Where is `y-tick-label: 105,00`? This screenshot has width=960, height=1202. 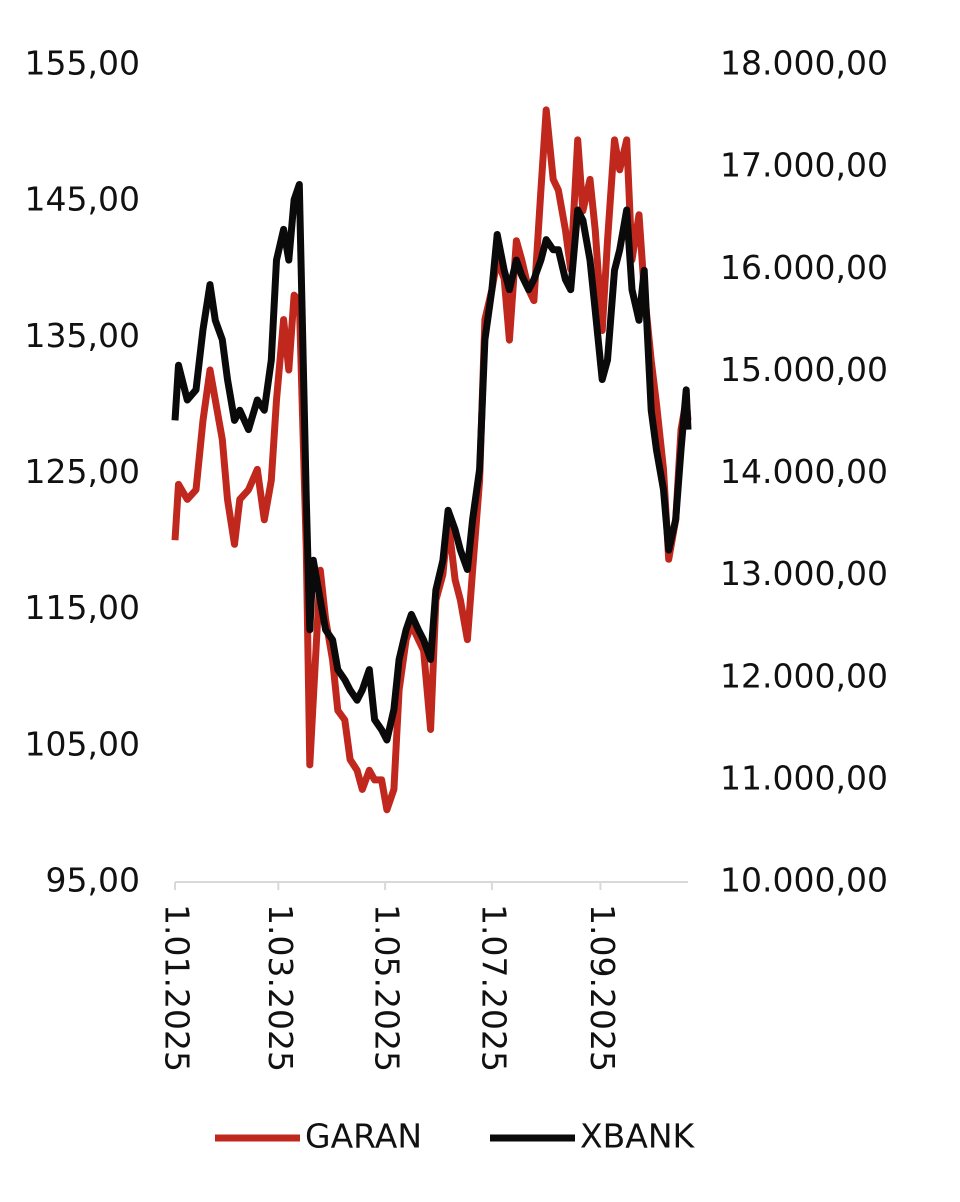
y-tick-label: 105,00 is located at coordinates (82, 743).